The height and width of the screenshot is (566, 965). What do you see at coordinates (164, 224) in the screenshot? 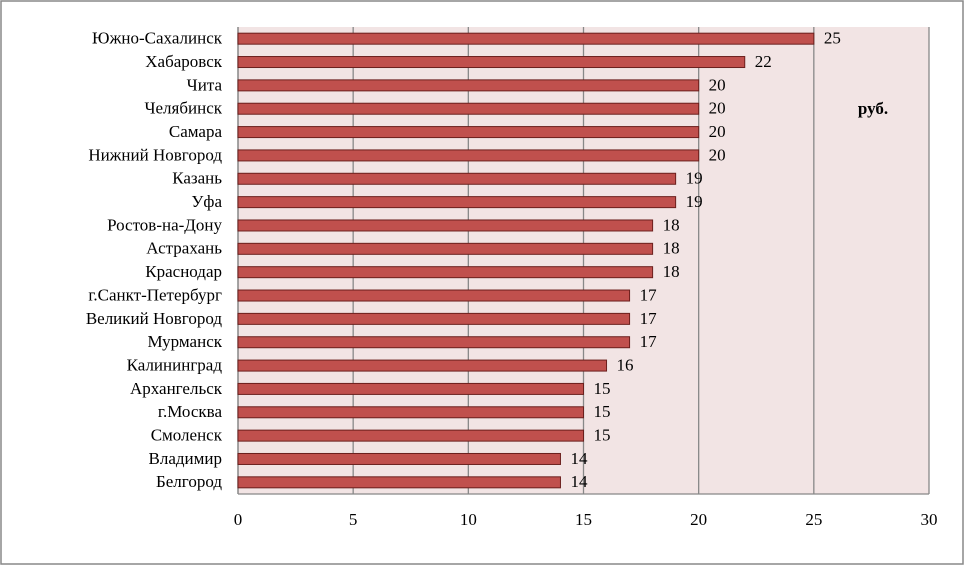
I see `y-tick-label: Ростов-на-Дону` at bounding box center [164, 224].